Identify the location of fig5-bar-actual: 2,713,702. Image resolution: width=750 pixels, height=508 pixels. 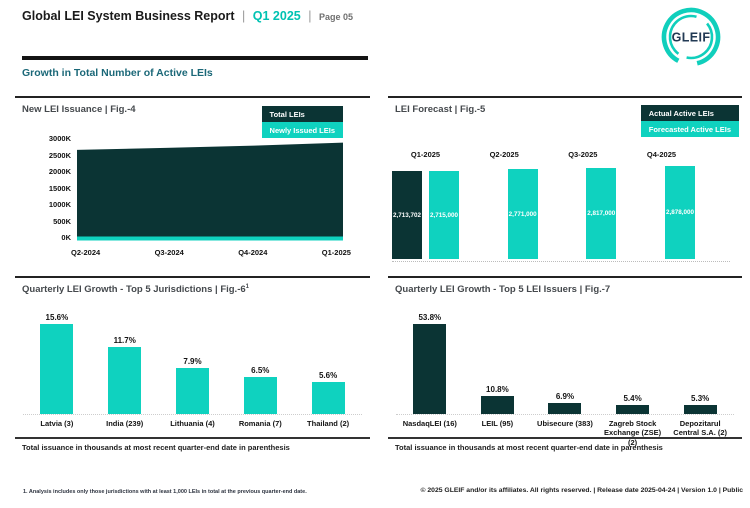
(407, 215).